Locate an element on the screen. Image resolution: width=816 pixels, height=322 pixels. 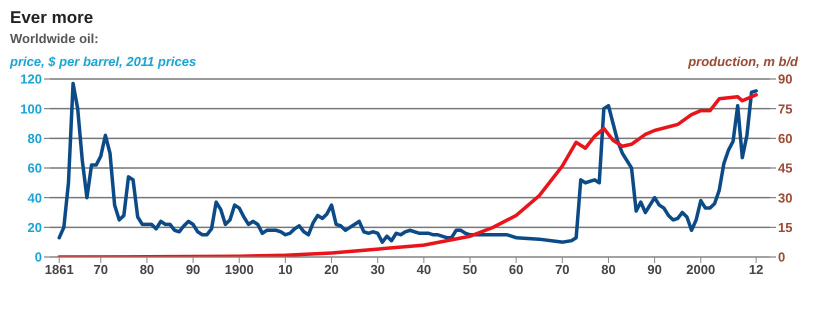
x-tick-label: 30 is located at coordinates (377, 270).